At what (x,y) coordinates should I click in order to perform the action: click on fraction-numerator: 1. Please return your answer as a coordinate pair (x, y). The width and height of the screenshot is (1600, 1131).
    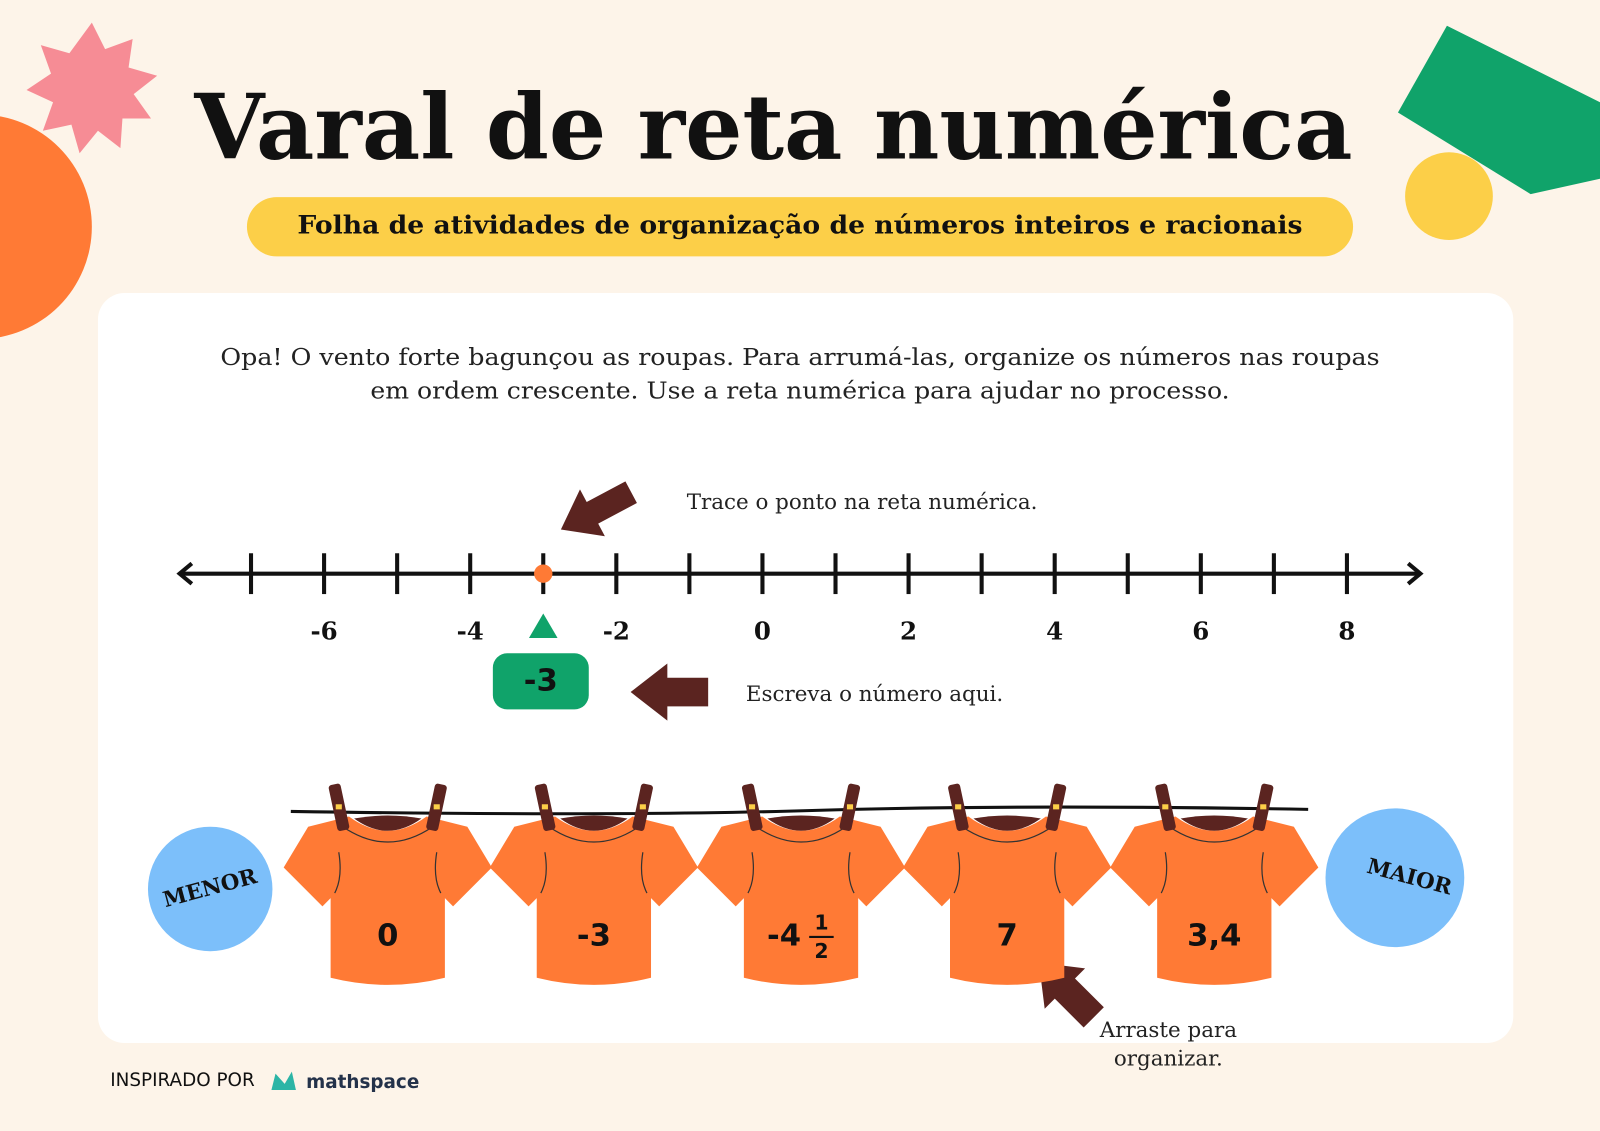
    Looking at the image, I should click on (821, 923).